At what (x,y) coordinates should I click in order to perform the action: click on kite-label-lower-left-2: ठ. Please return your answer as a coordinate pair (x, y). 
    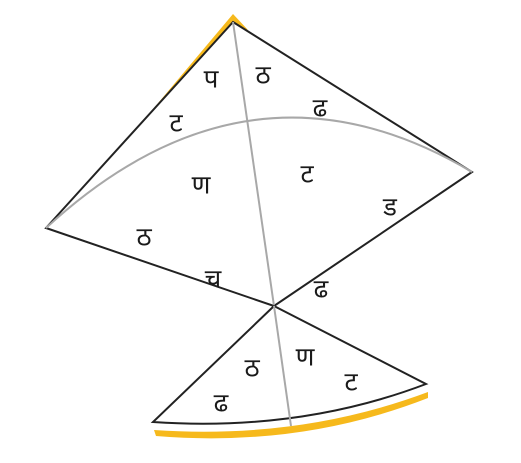
    Looking at the image, I should click on (144, 238).